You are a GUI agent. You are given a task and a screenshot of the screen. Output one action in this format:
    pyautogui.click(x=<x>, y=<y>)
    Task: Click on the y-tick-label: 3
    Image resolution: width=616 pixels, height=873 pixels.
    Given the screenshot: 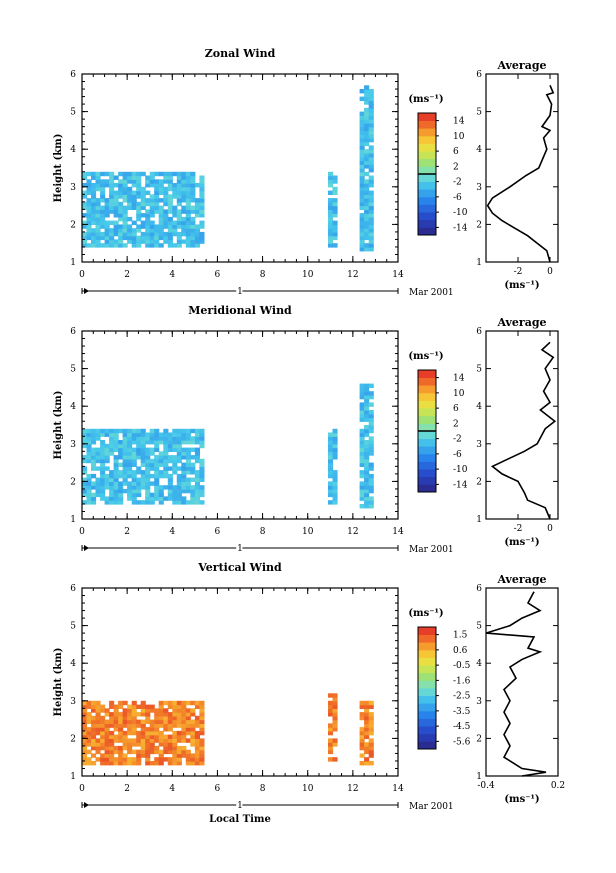 What is the action you would take?
    pyautogui.click(x=73, y=188)
    